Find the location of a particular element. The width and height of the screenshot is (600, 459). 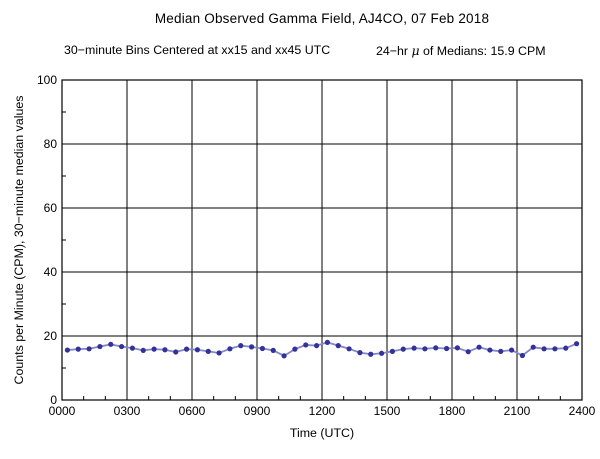

data-series is located at coordinates (322, 349).